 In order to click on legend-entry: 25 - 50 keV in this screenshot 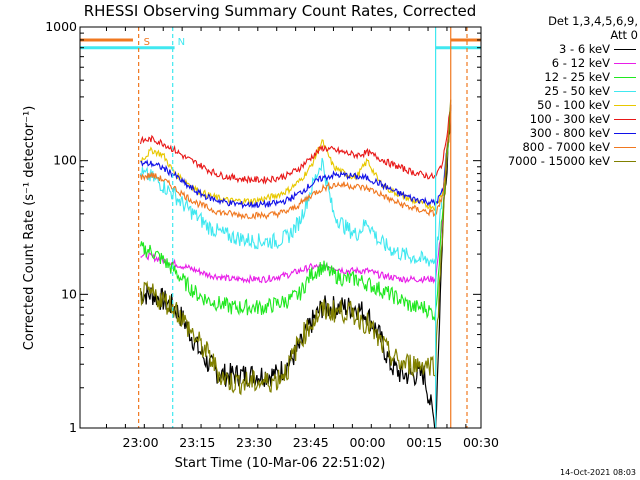, I will do `click(558, 91)`.